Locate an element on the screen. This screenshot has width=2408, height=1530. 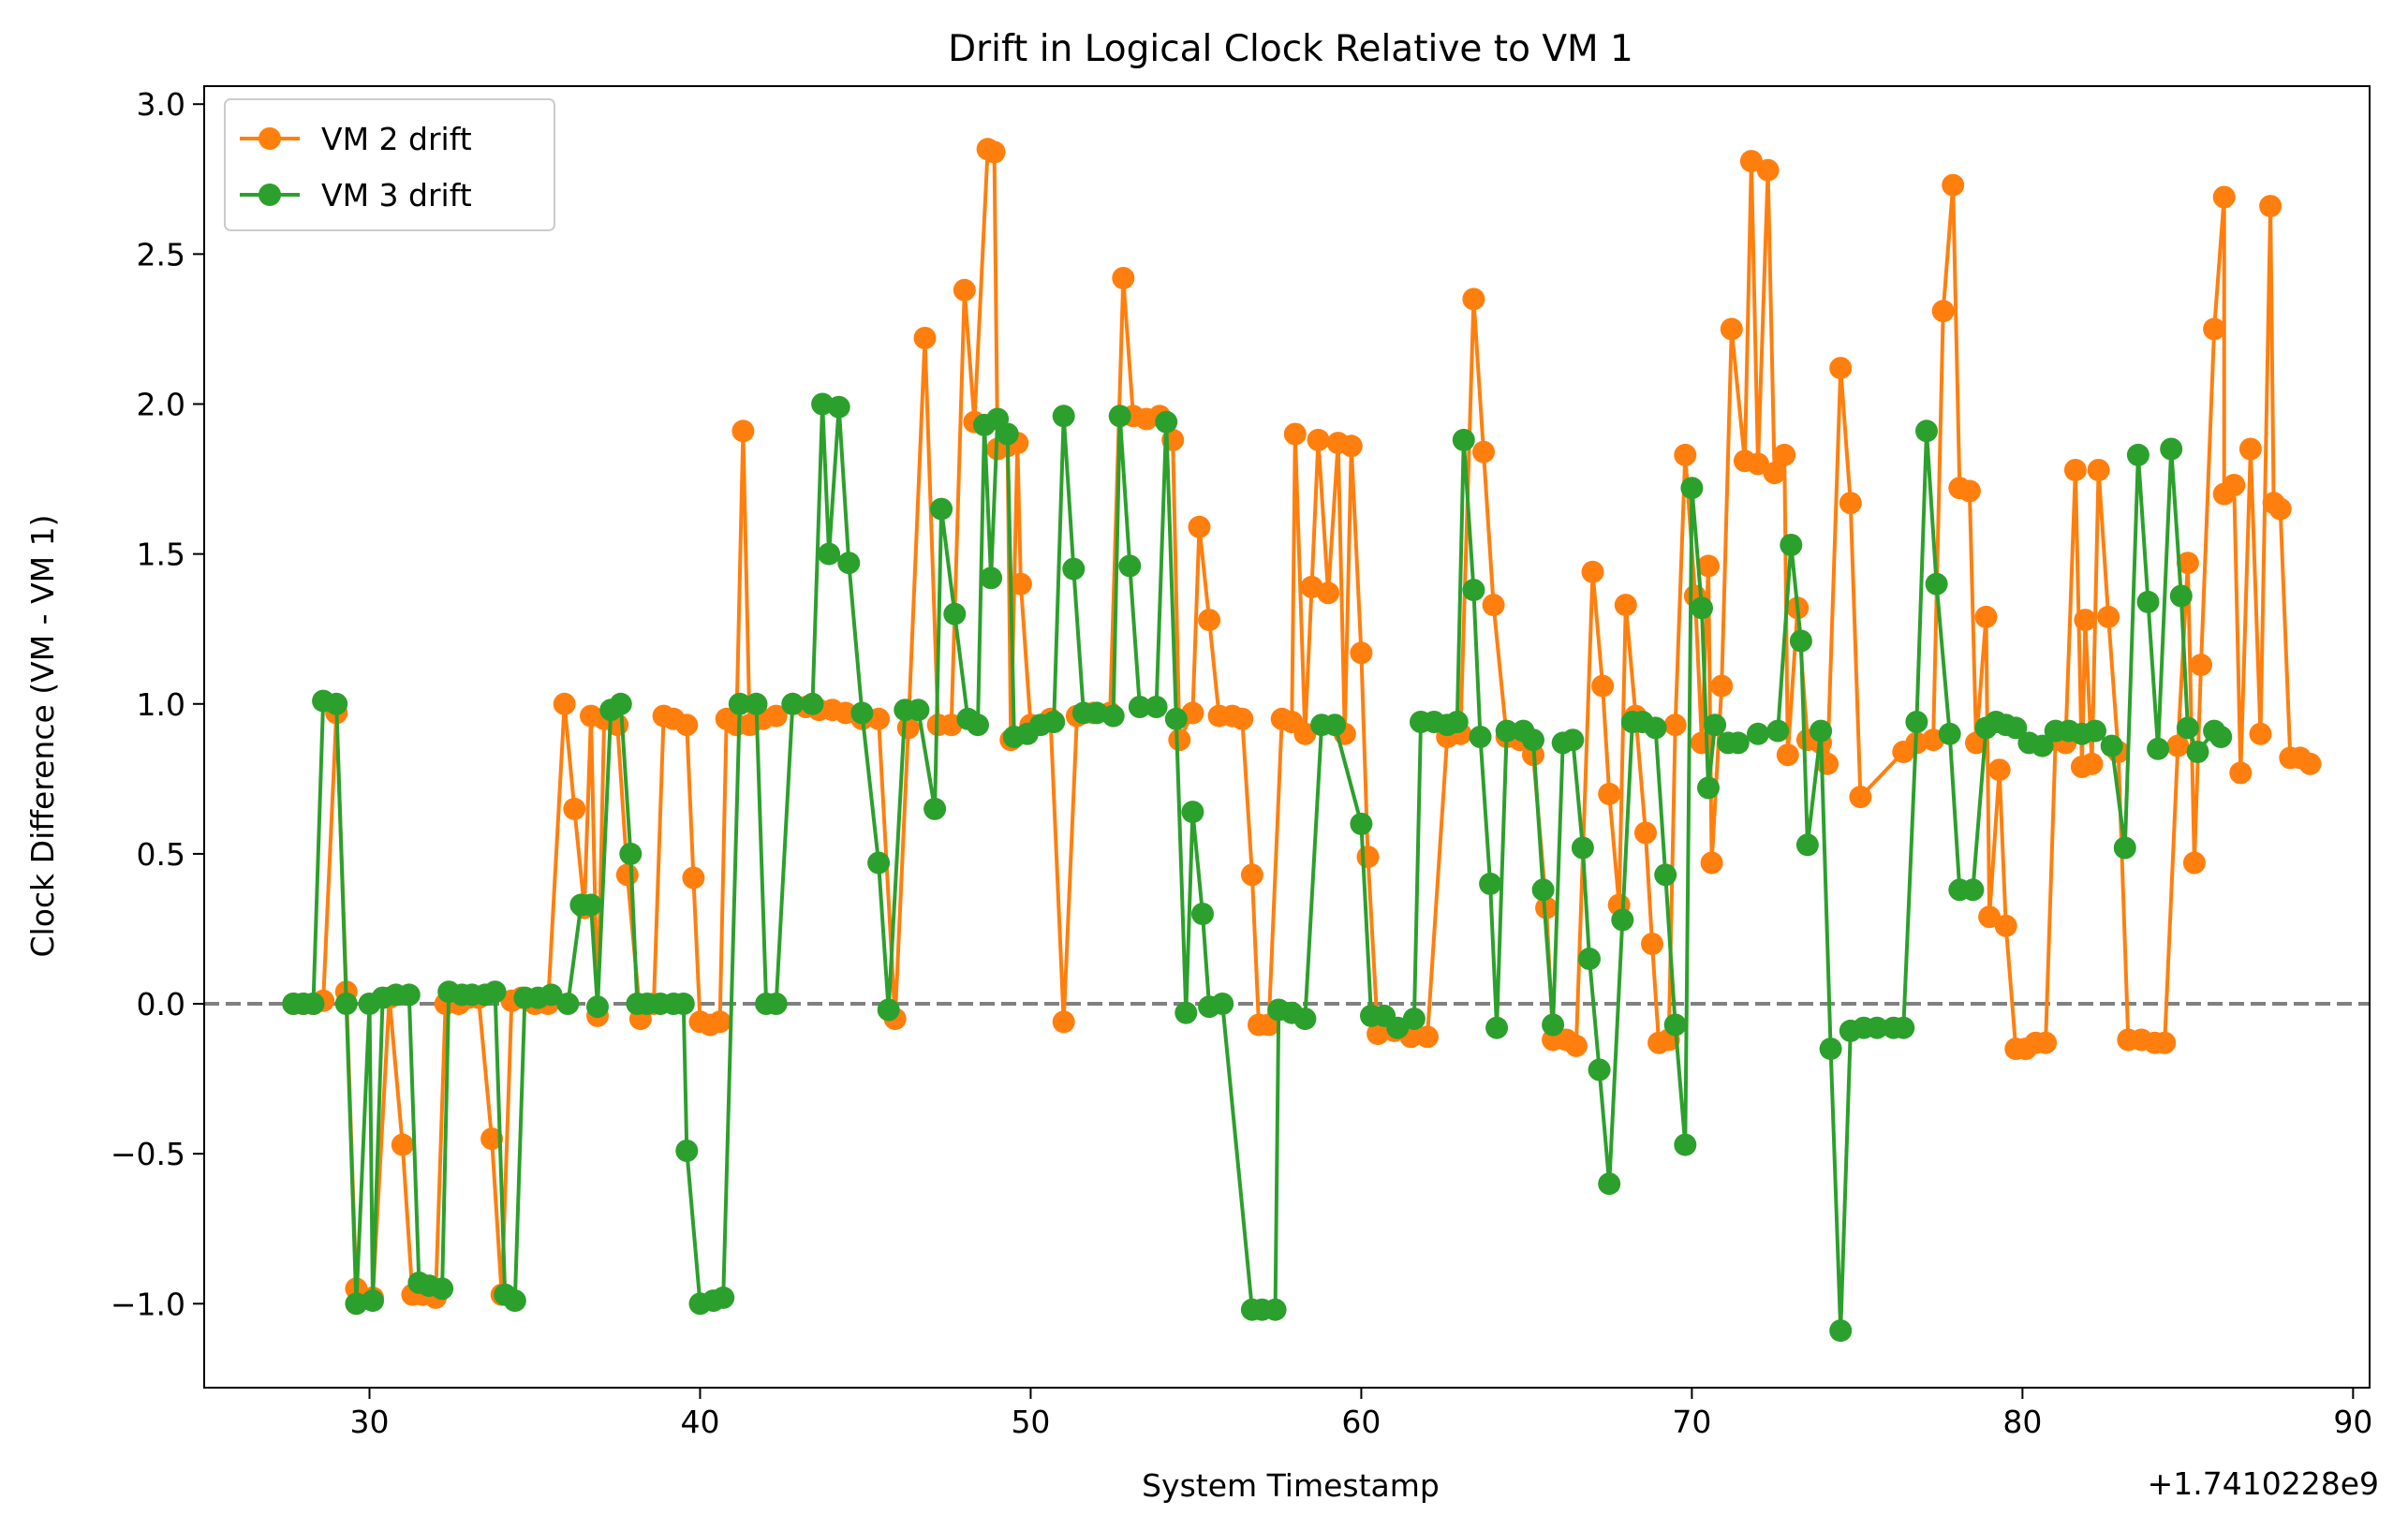
x-tick-label: 50 is located at coordinates (1030, 1422).